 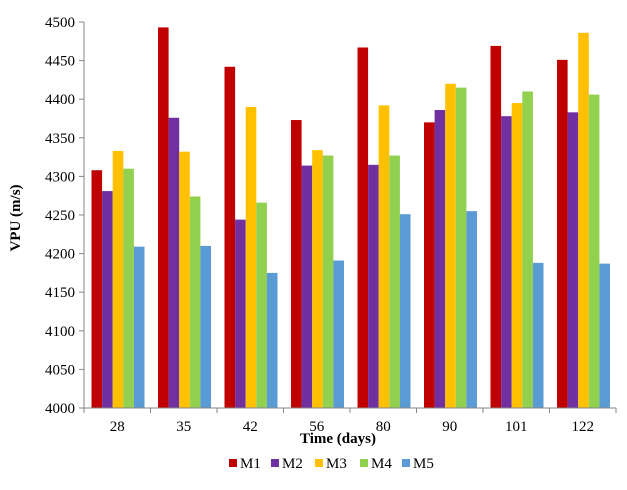 What do you see at coordinates (250, 464) in the screenshot?
I see `legend-label-m1: M1` at bounding box center [250, 464].